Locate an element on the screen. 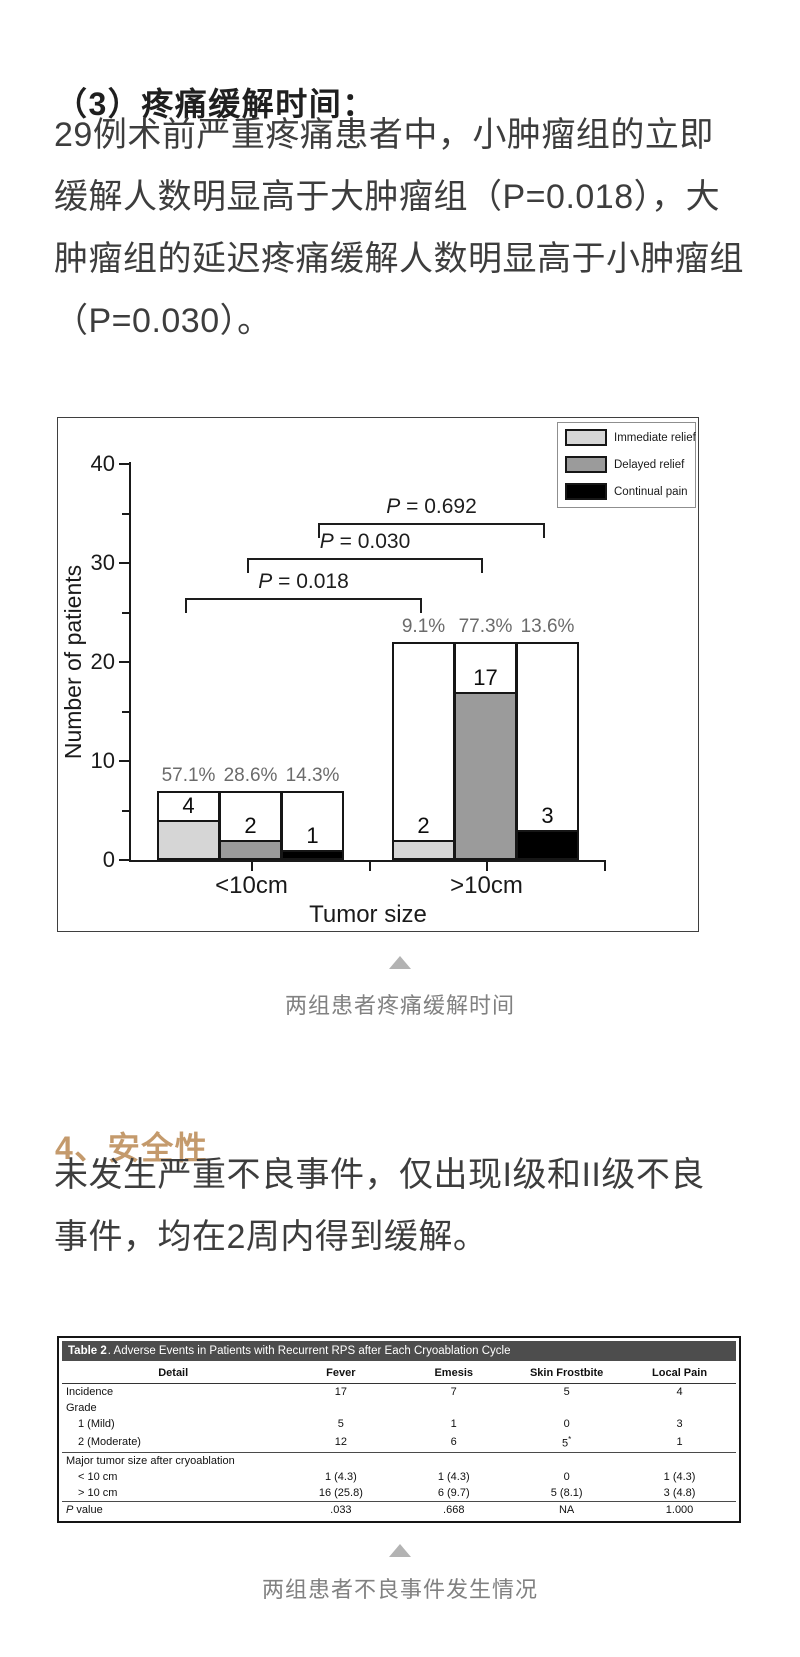 Image resolution: width=800 pixels, height=1657 pixels. bar-value-label: 1 is located at coordinates (312, 836).